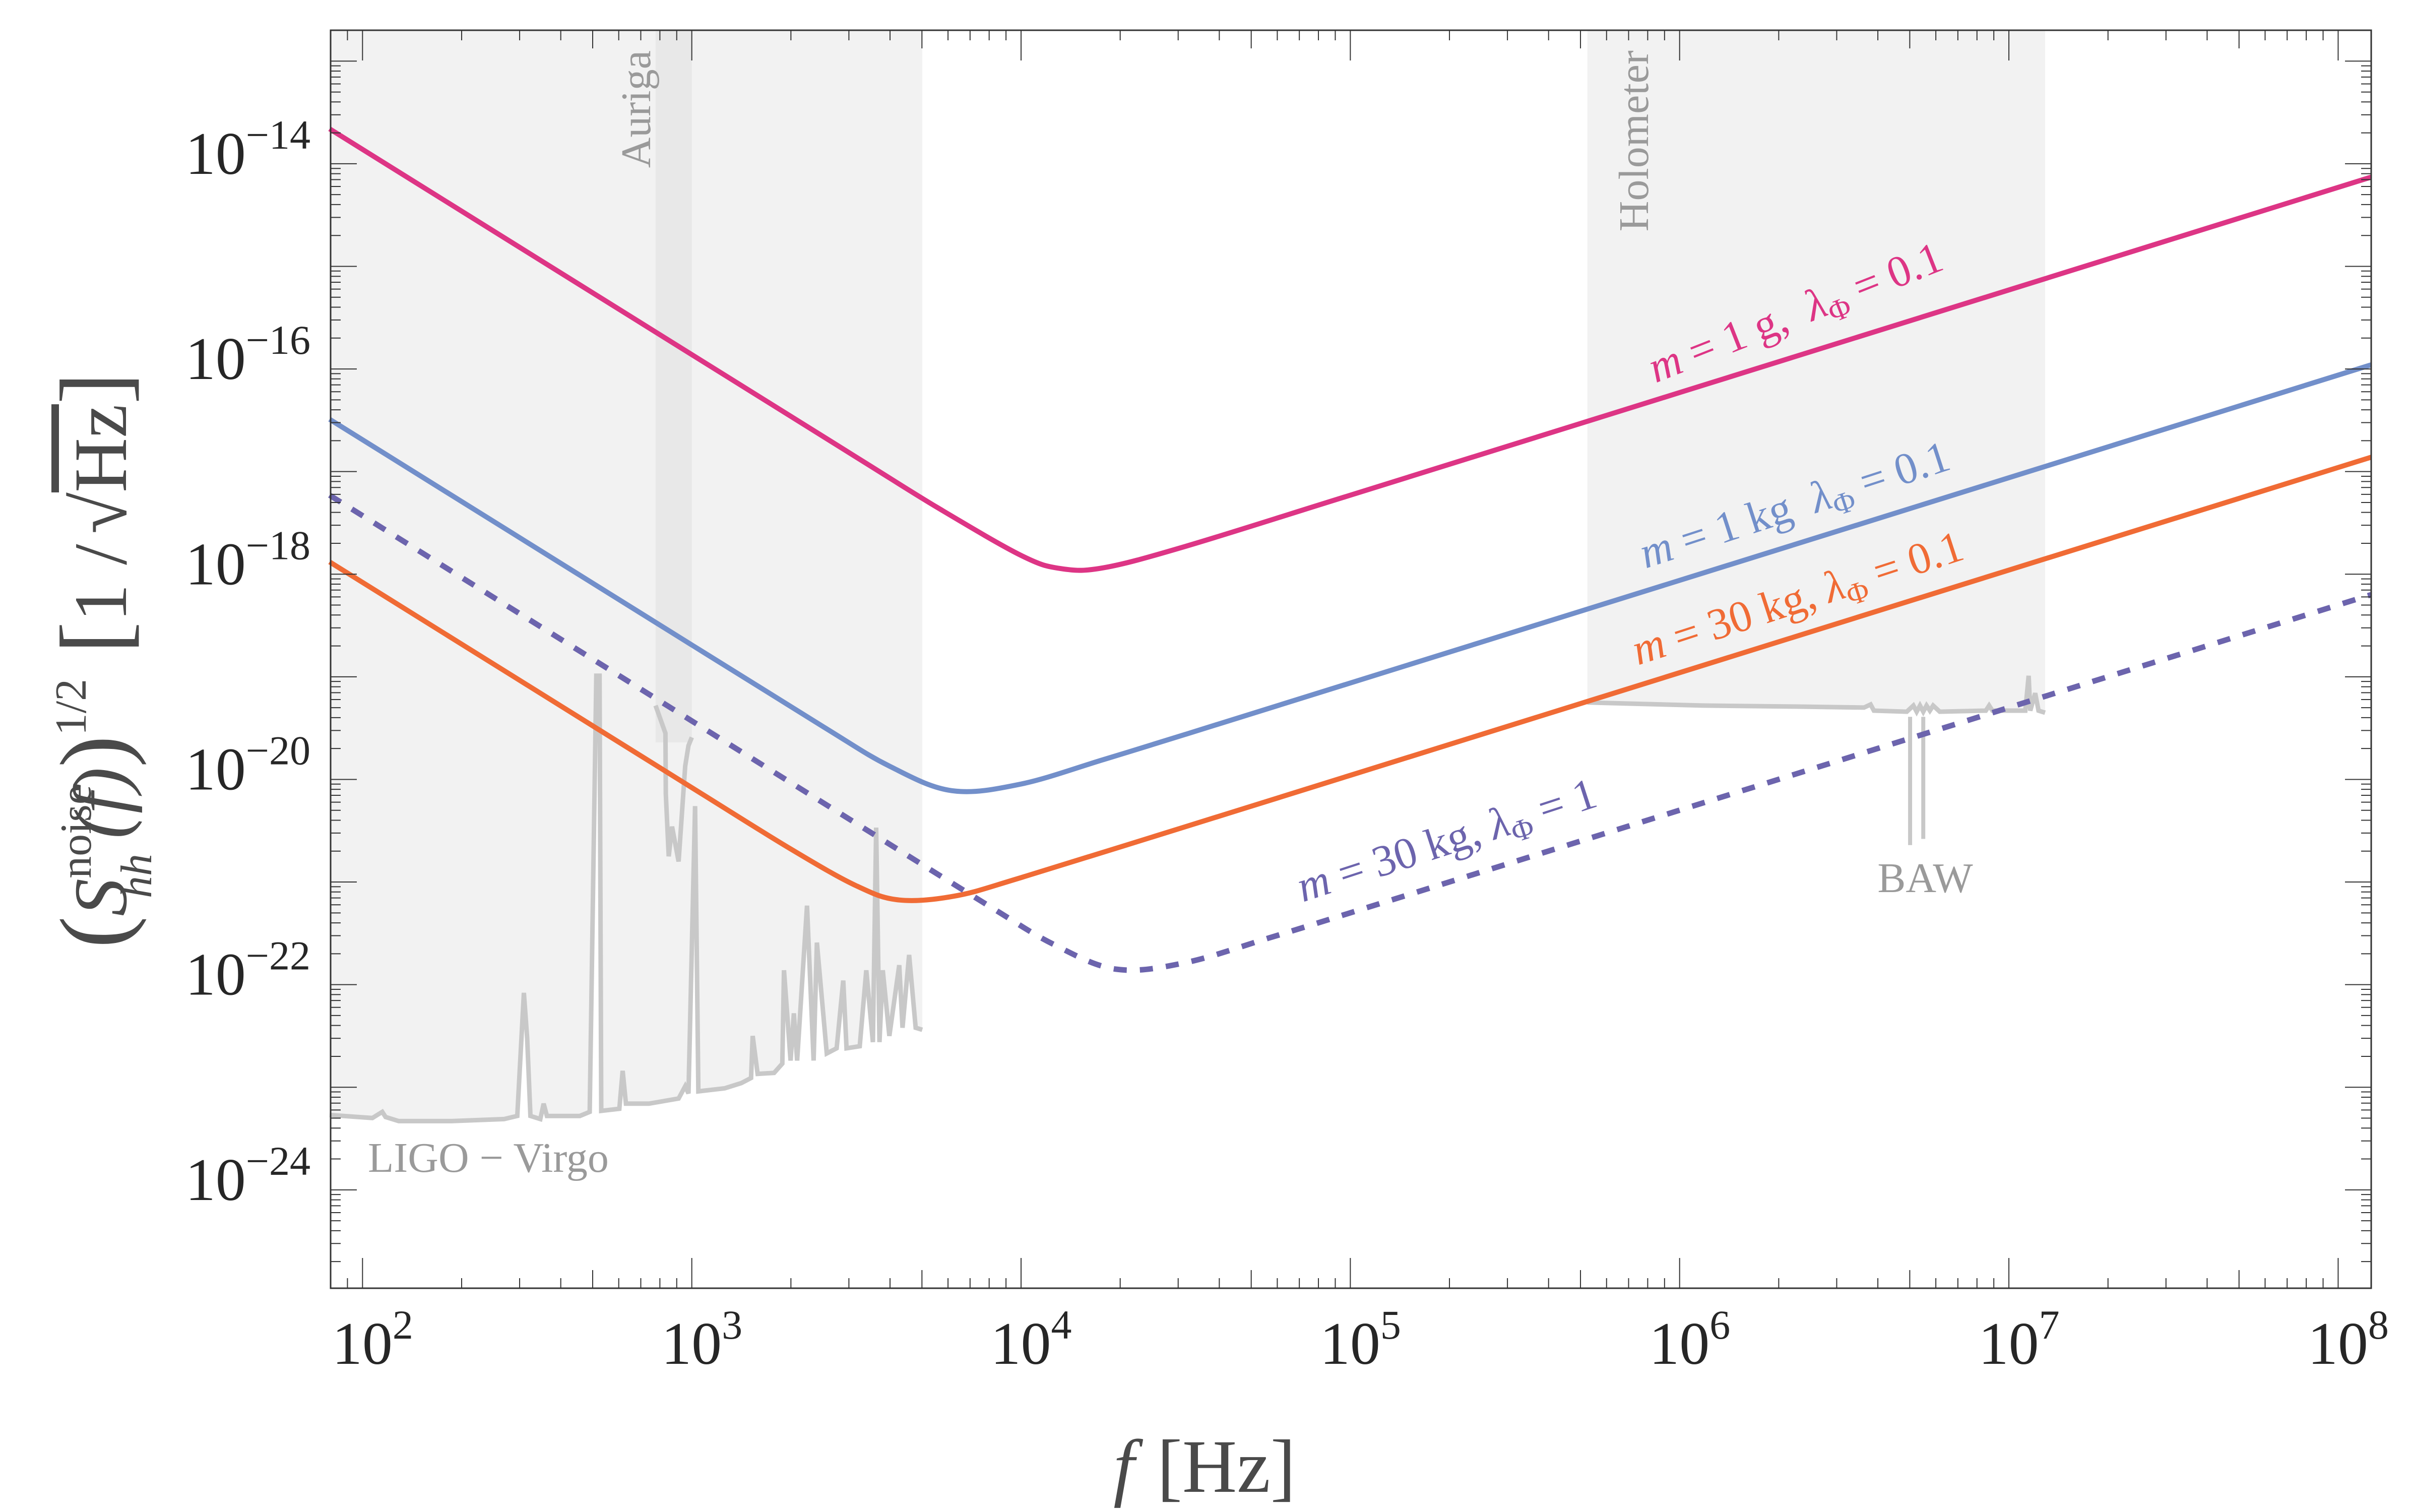 The image size is (2409, 1512). I want to click on y-tick-label: 10−16, so click(247, 354).